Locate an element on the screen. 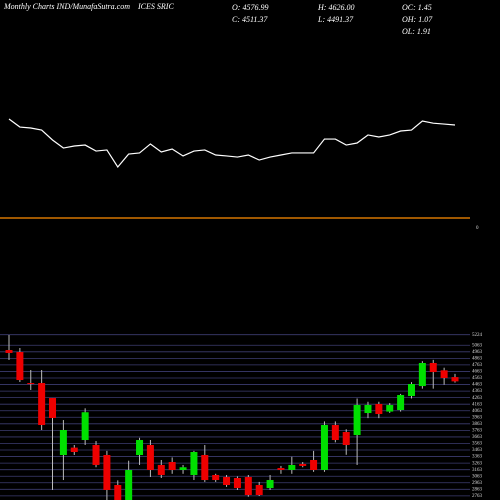 The width and height of the screenshot is (500, 500). y-tick-label: 4363 is located at coordinates (477, 391).